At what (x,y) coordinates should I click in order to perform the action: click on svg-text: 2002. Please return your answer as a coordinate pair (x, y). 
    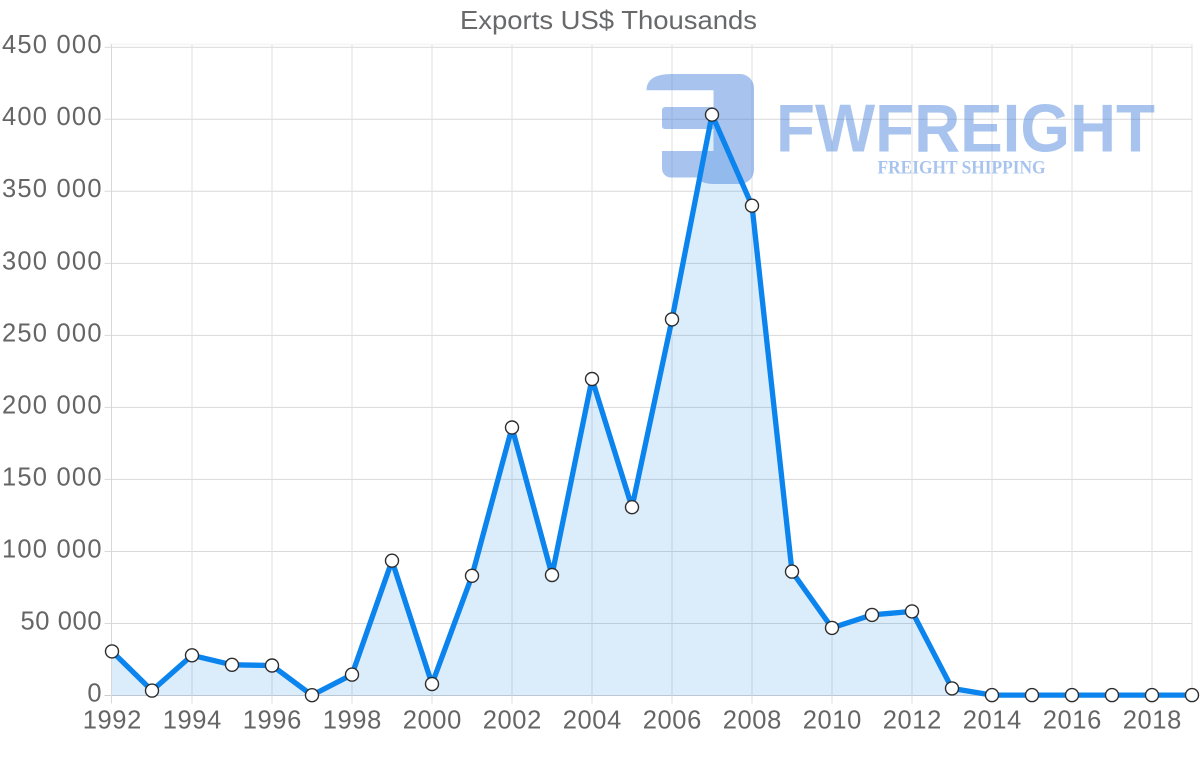
    Looking at the image, I should click on (512, 721).